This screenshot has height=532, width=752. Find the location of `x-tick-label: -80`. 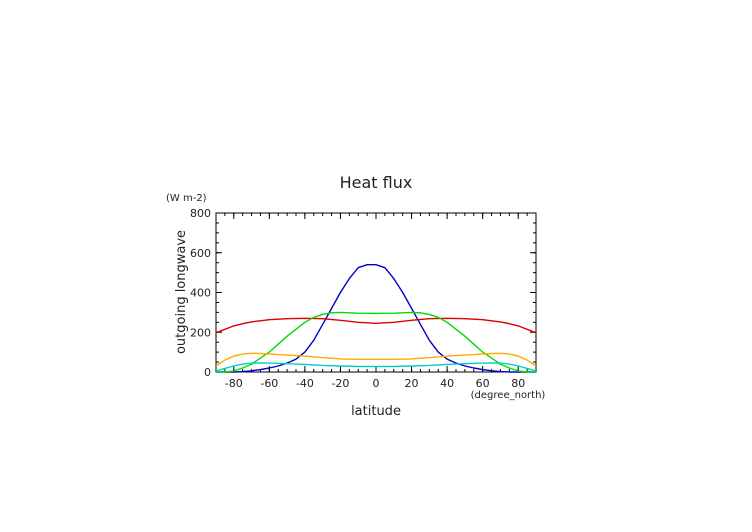

x-tick-label: -80 is located at coordinates (234, 383).